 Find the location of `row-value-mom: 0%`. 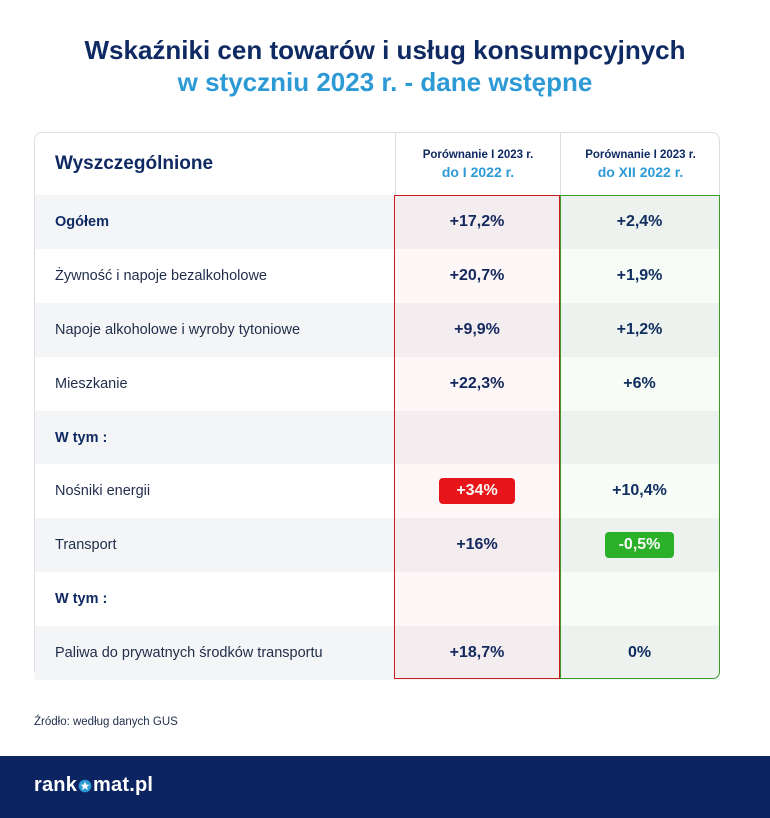

row-value-mom: 0% is located at coordinates (639, 653).